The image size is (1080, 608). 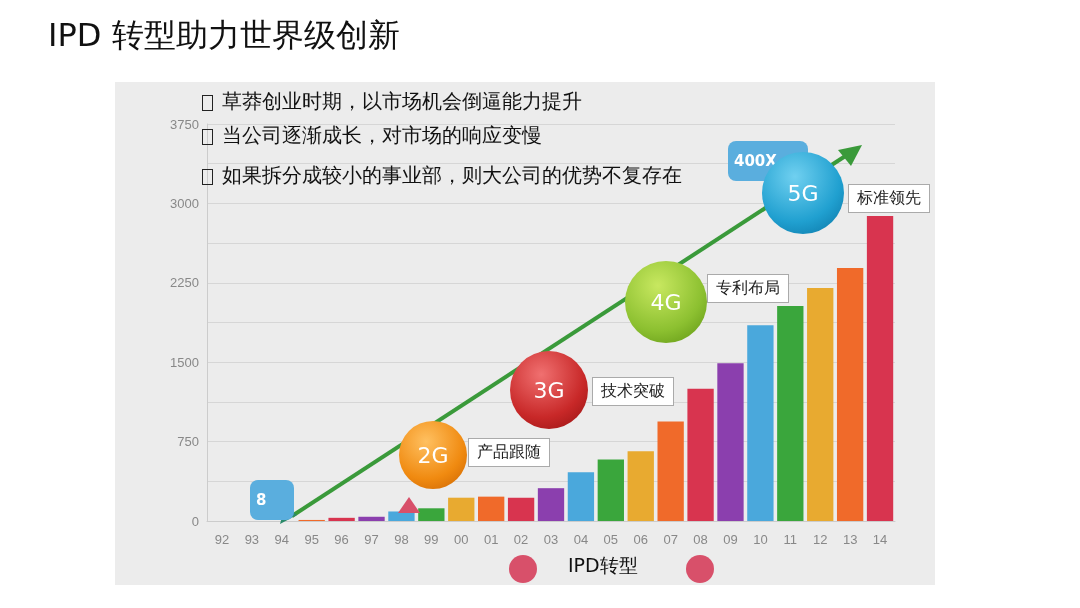 What do you see at coordinates (880, 539) in the screenshot?
I see `x-tick-label: 14` at bounding box center [880, 539].